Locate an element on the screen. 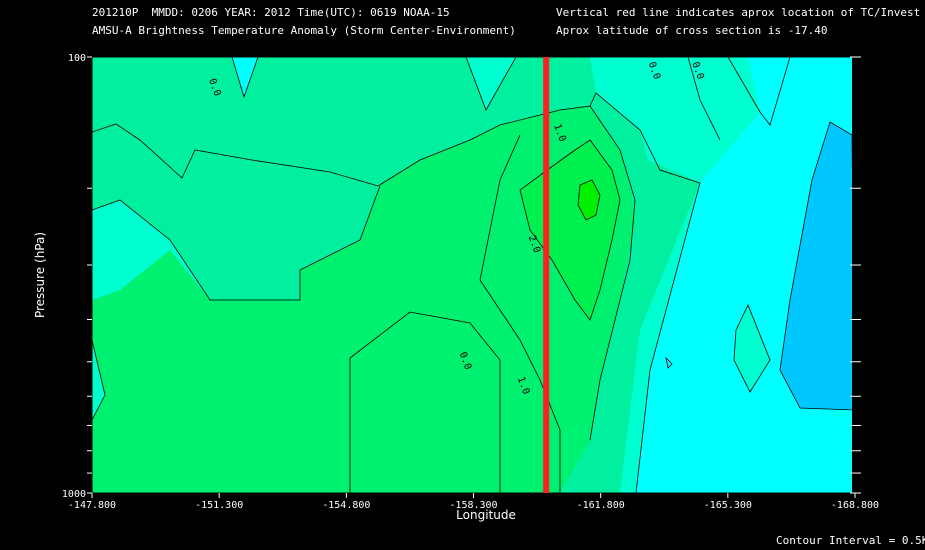 The image size is (925, 550). contour-interval-note: Contour Interval = 0.5K is located at coordinates (850, 540).